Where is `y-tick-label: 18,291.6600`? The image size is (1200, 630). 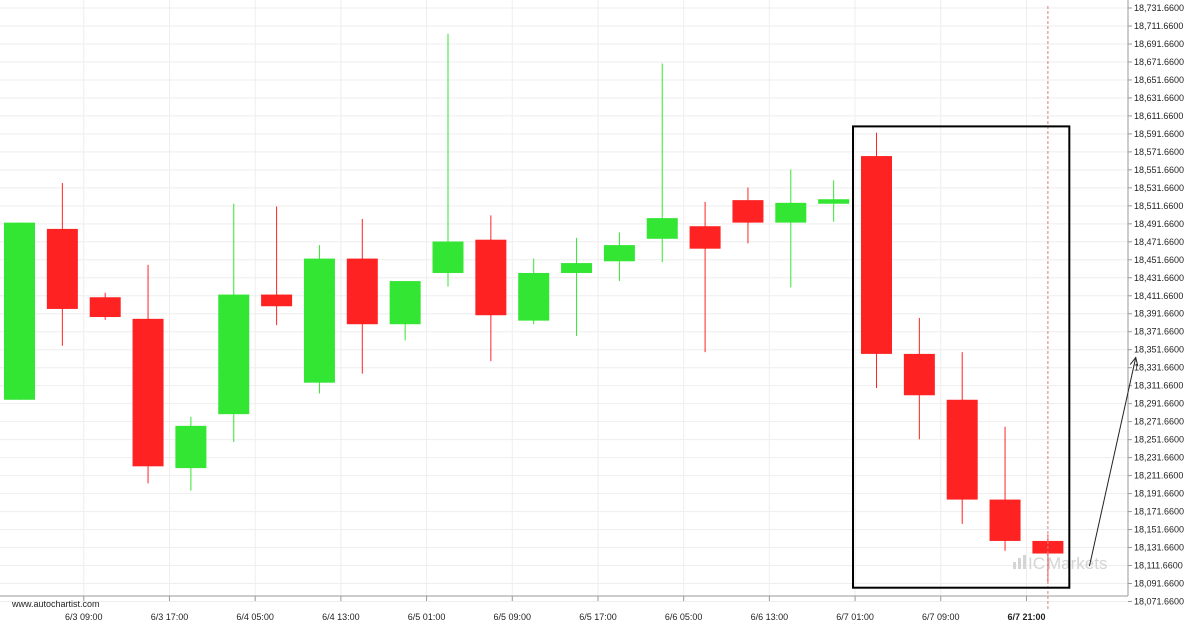 y-tick-label: 18,291.6600 is located at coordinates (1159, 404).